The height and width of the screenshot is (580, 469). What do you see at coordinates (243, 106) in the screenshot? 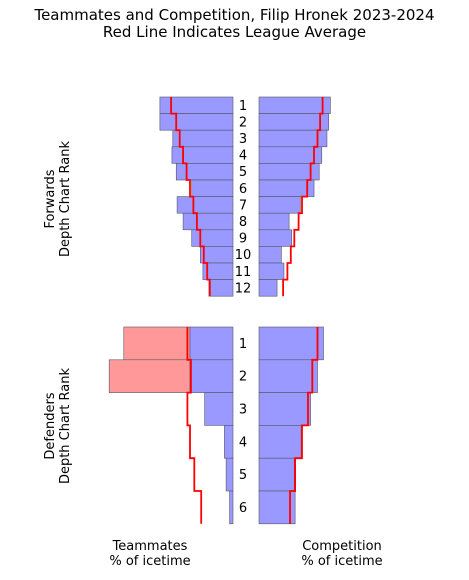
I see `forwards-rank-label-1: 1` at bounding box center [243, 106].